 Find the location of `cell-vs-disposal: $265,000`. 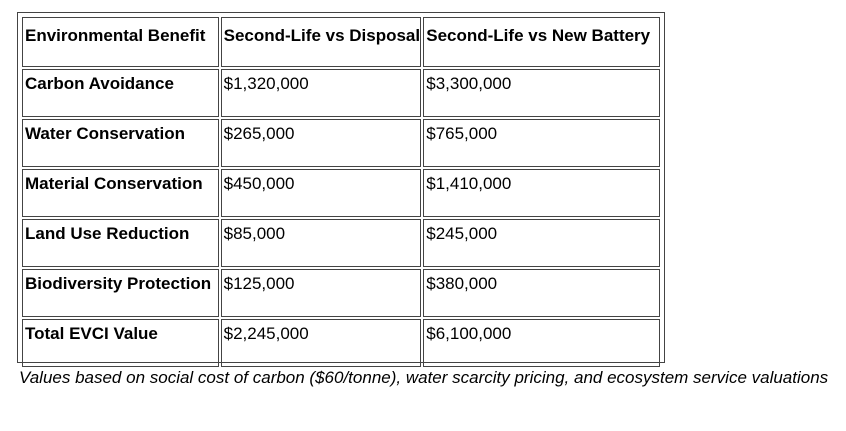

cell-vs-disposal: $265,000 is located at coordinates (321, 143).